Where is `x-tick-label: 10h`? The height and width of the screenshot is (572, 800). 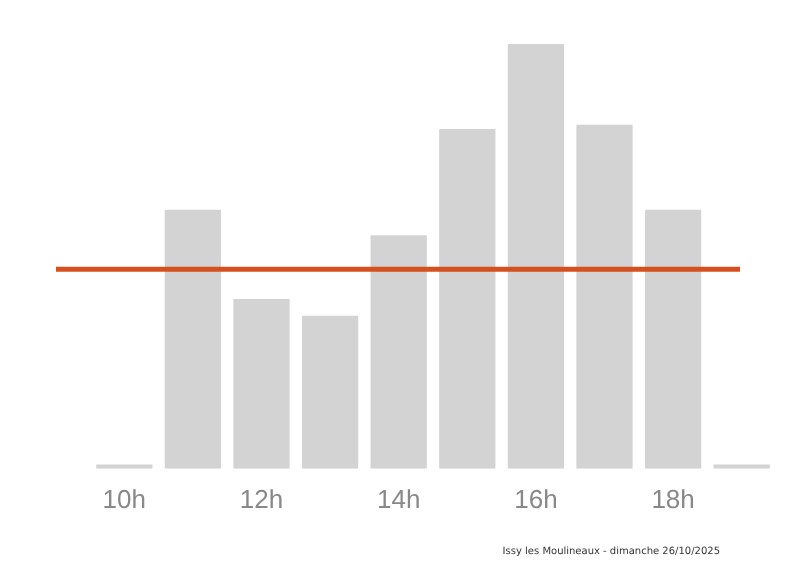 x-tick-label: 10h is located at coordinates (124, 498).